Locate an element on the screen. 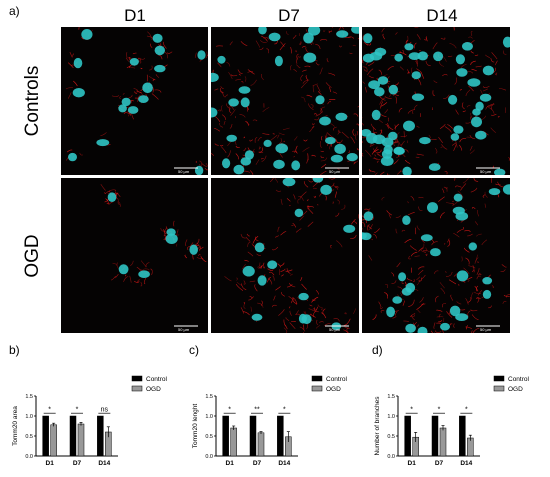  micrograph-controls-d7: 50 µm is located at coordinates (285, 101).